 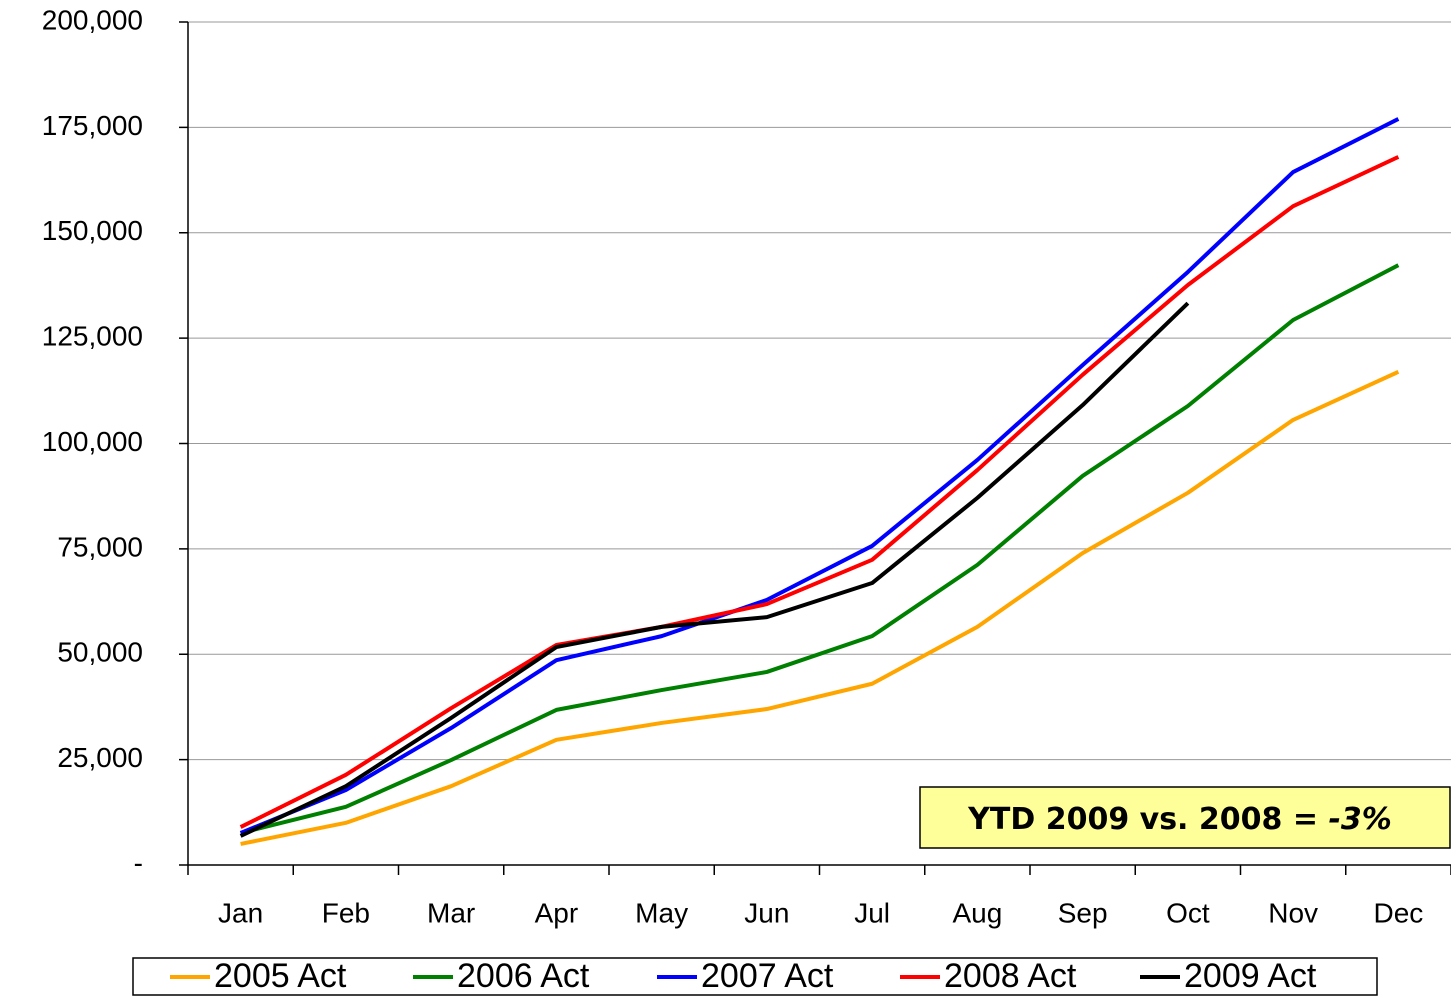 What do you see at coordinates (100, 546) in the screenshot?
I see `y-tick-label: 75,000` at bounding box center [100, 546].